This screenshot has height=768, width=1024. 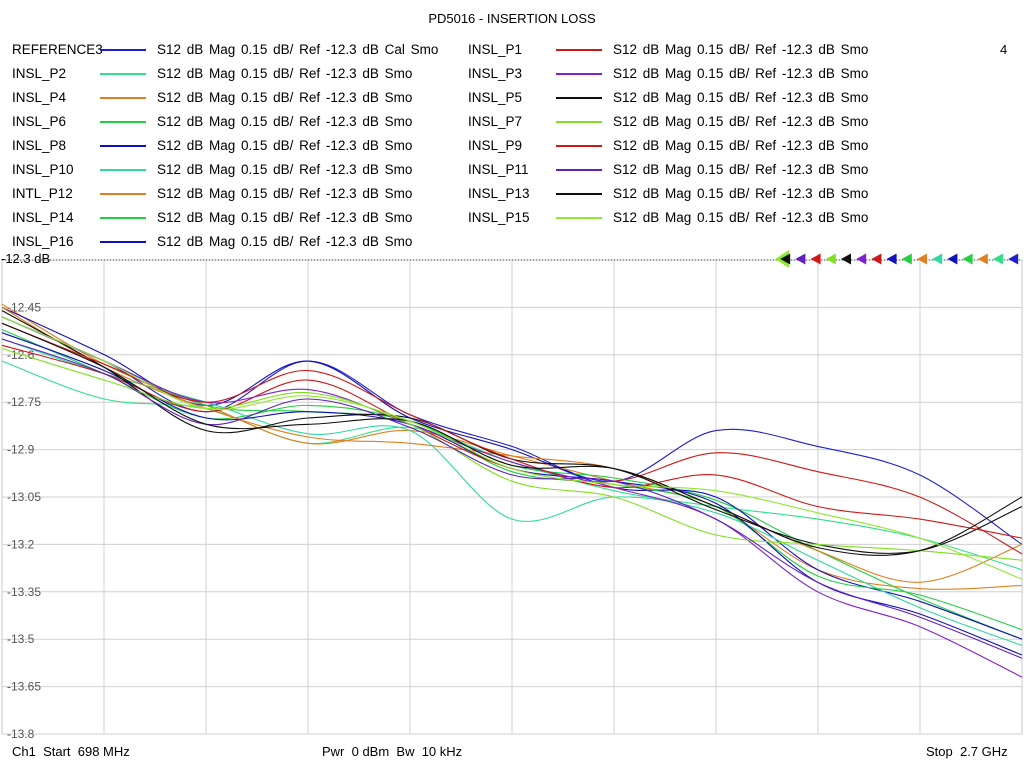 I want to click on y-tick-label: -13.8, so click(x=21, y=733).